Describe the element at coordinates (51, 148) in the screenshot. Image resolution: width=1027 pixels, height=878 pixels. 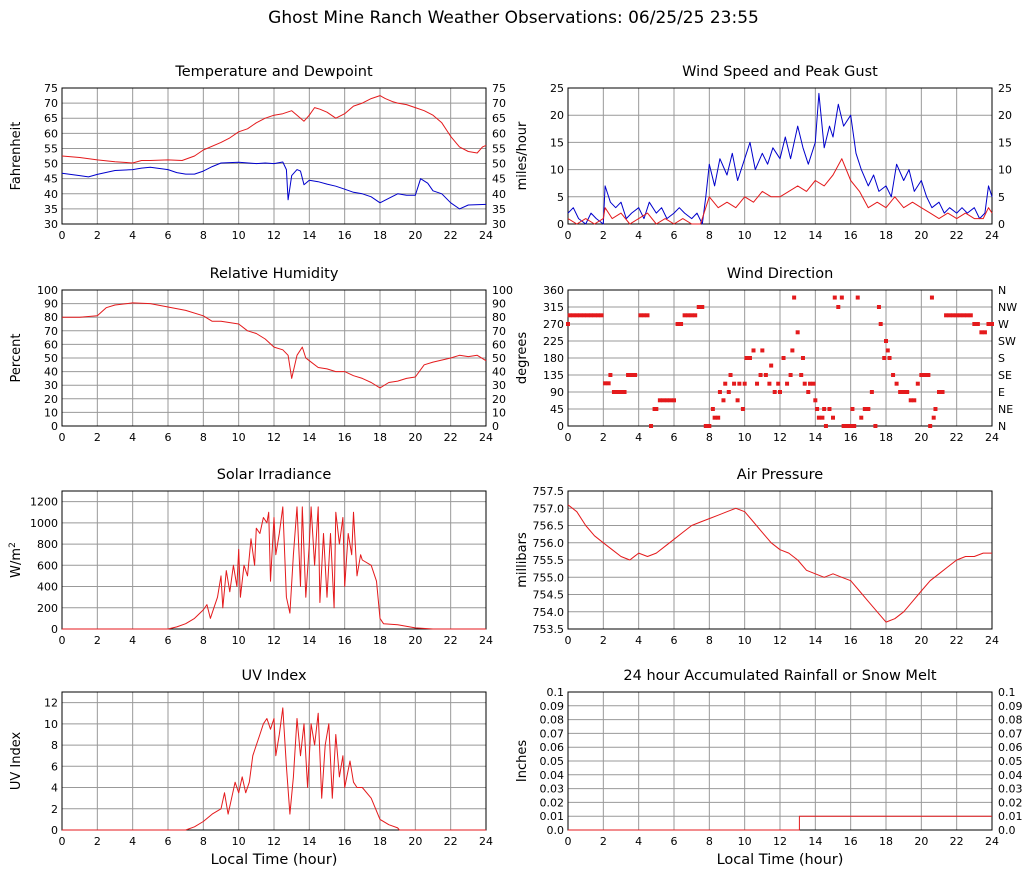
I see `y-tick-label: 55` at that location.